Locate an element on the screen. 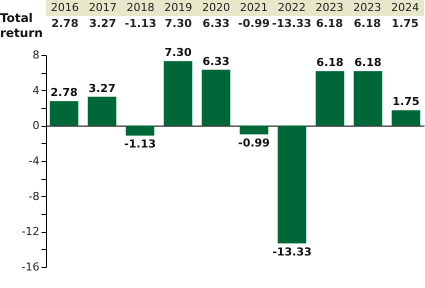  data-label: 1.75 is located at coordinates (405, 23).